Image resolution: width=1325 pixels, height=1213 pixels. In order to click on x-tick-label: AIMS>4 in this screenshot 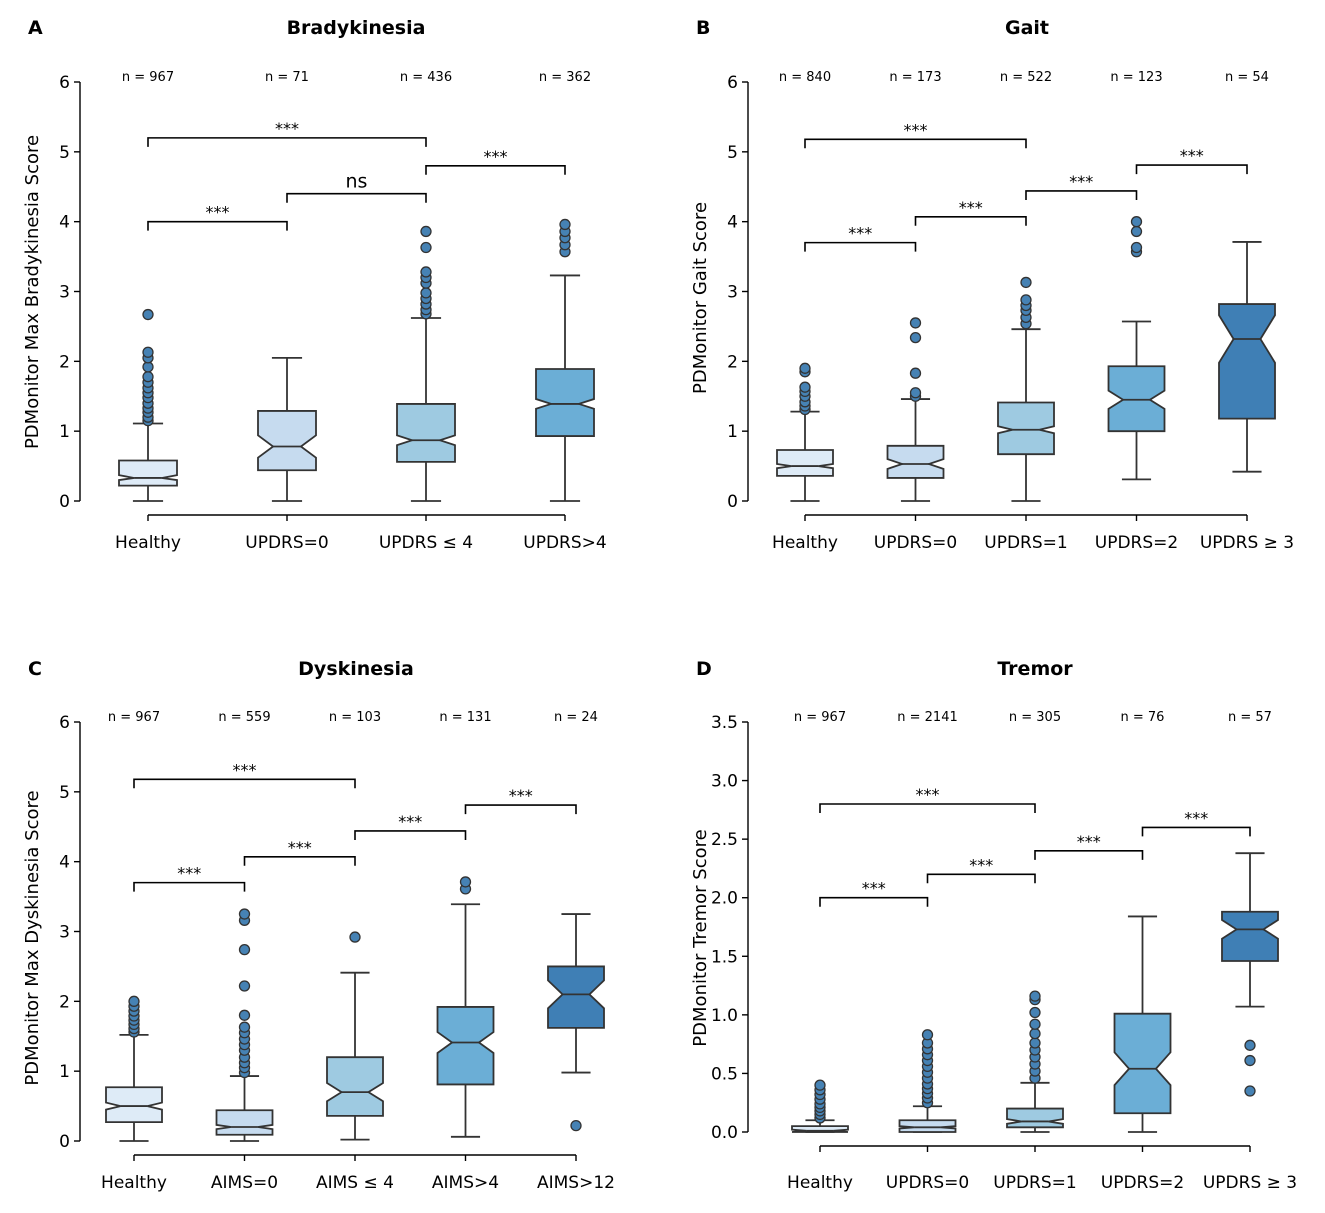, I will do `click(465, 1183)`.